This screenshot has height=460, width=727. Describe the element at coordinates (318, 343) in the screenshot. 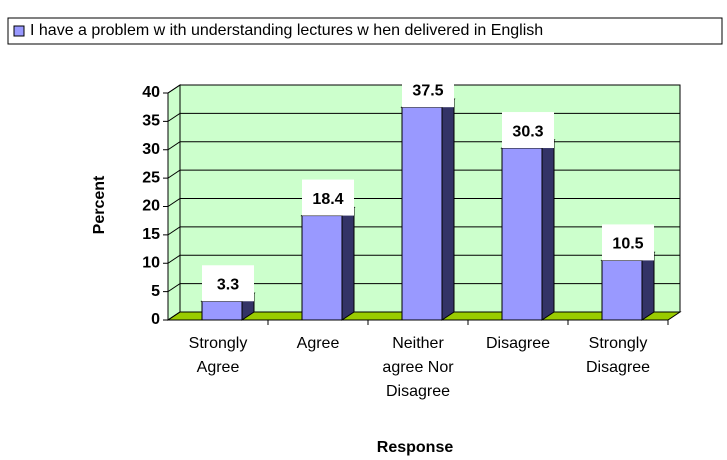

I see `x-tick-label: Agree` at that location.